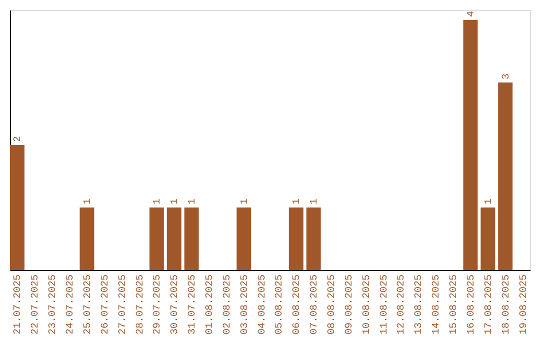 The width and height of the screenshot is (540, 340). I want to click on x-tick-label: 01.08.2025, so click(210, 304).